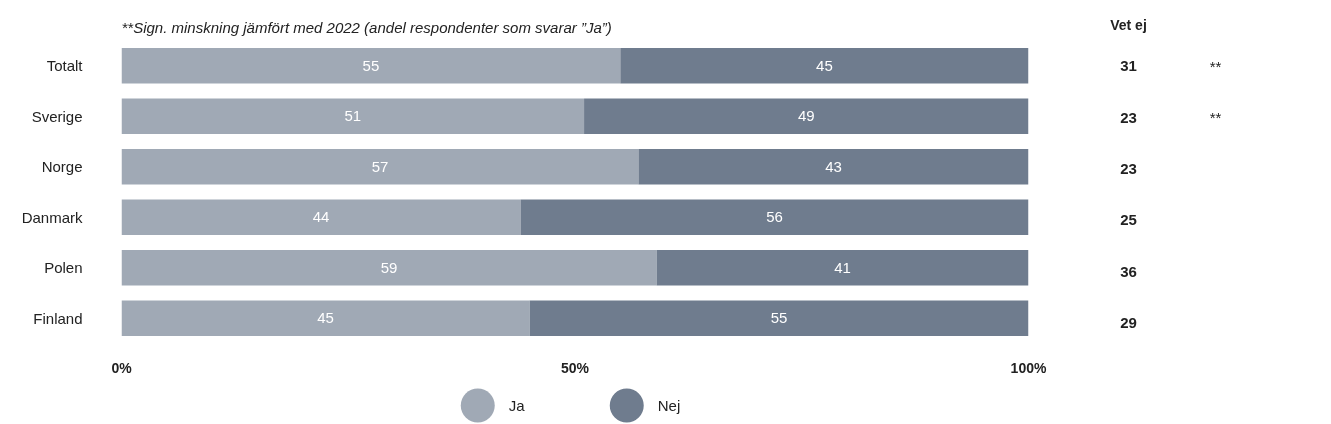 This screenshot has height=424, width=1331. What do you see at coordinates (57, 116) in the screenshot?
I see `y-tick-label: Sverige` at bounding box center [57, 116].